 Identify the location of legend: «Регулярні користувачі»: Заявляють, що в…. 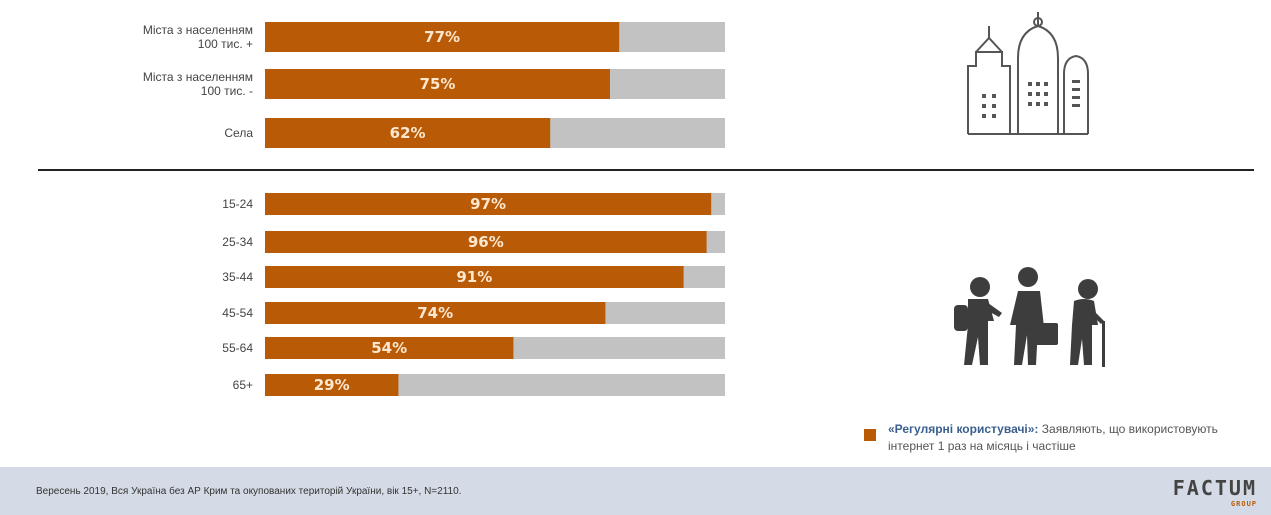
(1064, 438).